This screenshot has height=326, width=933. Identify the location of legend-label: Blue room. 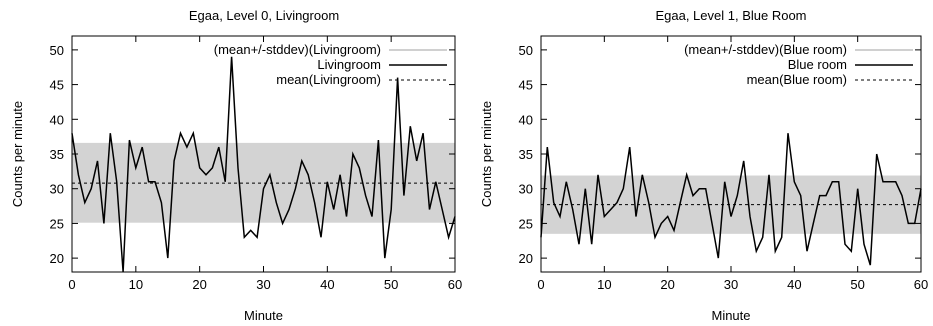
(817, 64).